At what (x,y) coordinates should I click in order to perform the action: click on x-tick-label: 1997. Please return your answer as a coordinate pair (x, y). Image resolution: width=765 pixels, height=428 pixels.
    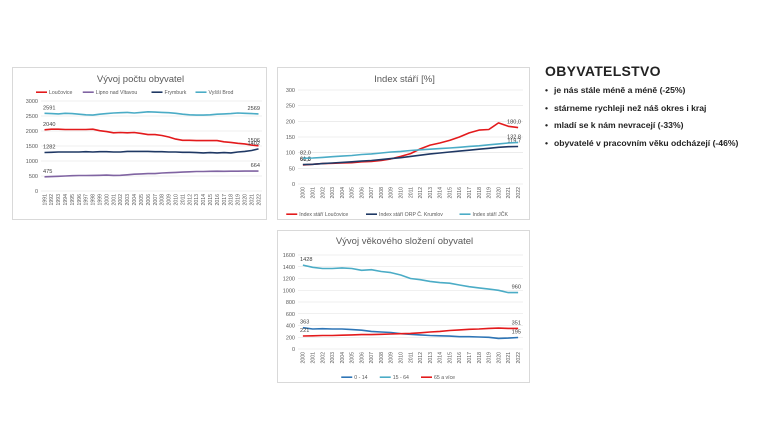
    Looking at the image, I should click on (87, 200).